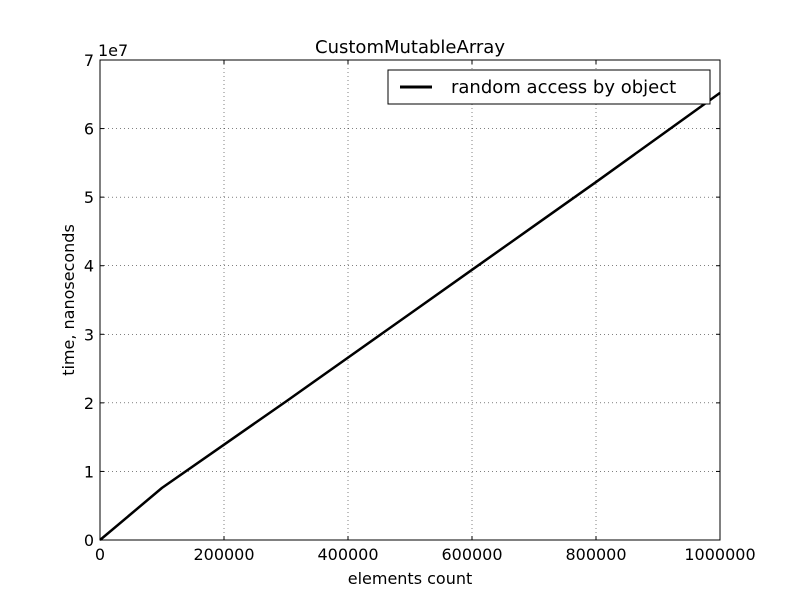 The width and height of the screenshot is (800, 600). I want to click on x-tick-label: 200000, so click(223, 554).